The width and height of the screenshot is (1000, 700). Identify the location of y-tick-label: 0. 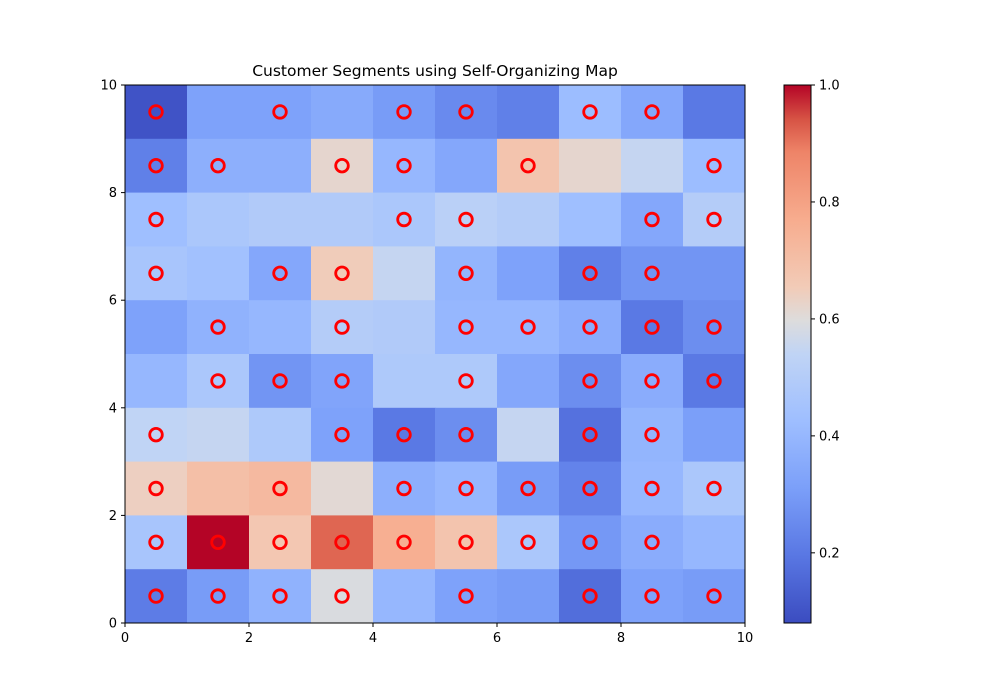
(113, 624).